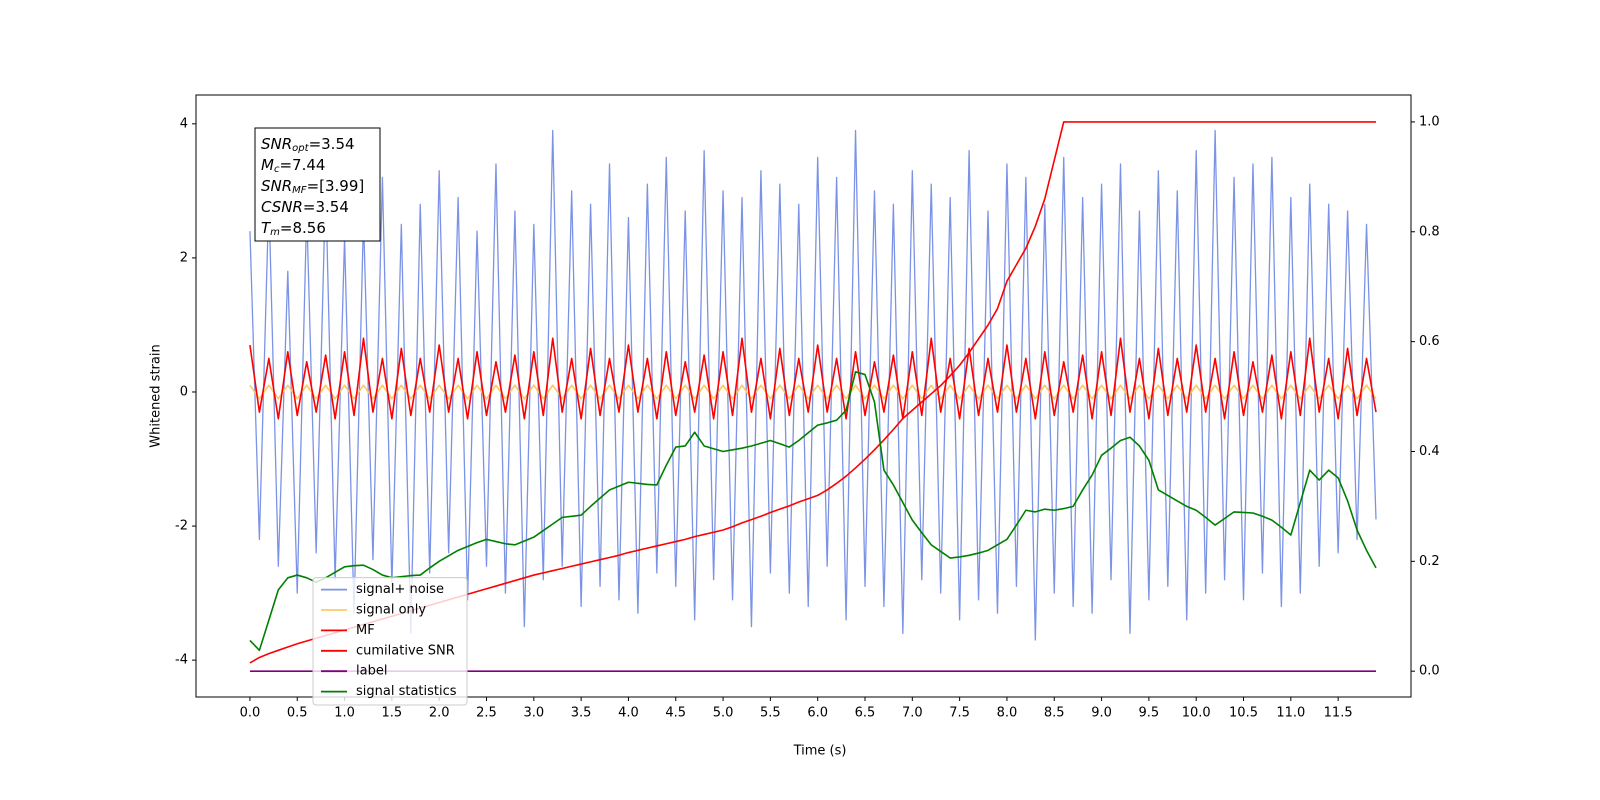 This screenshot has width=1600, height=800. What do you see at coordinates (365, 630) in the screenshot?
I see `legend-label: MF` at bounding box center [365, 630].